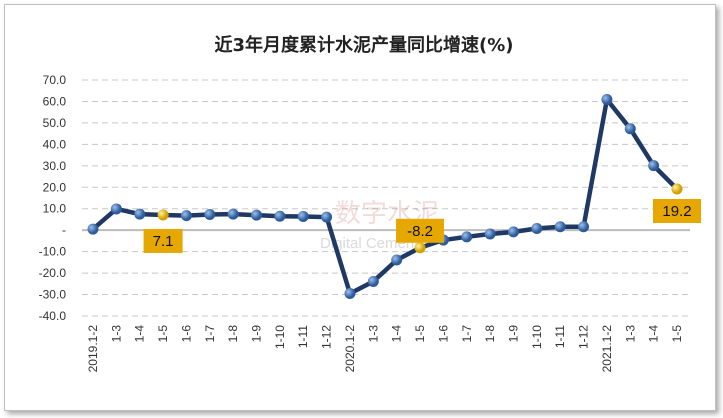 Image resolution: width=723 pixels, height=418 pixels. What do you see at coordinates (53, 273) in the screenshot?
I see `y-tick-label: -20.0` at bounding box center [53, 273].